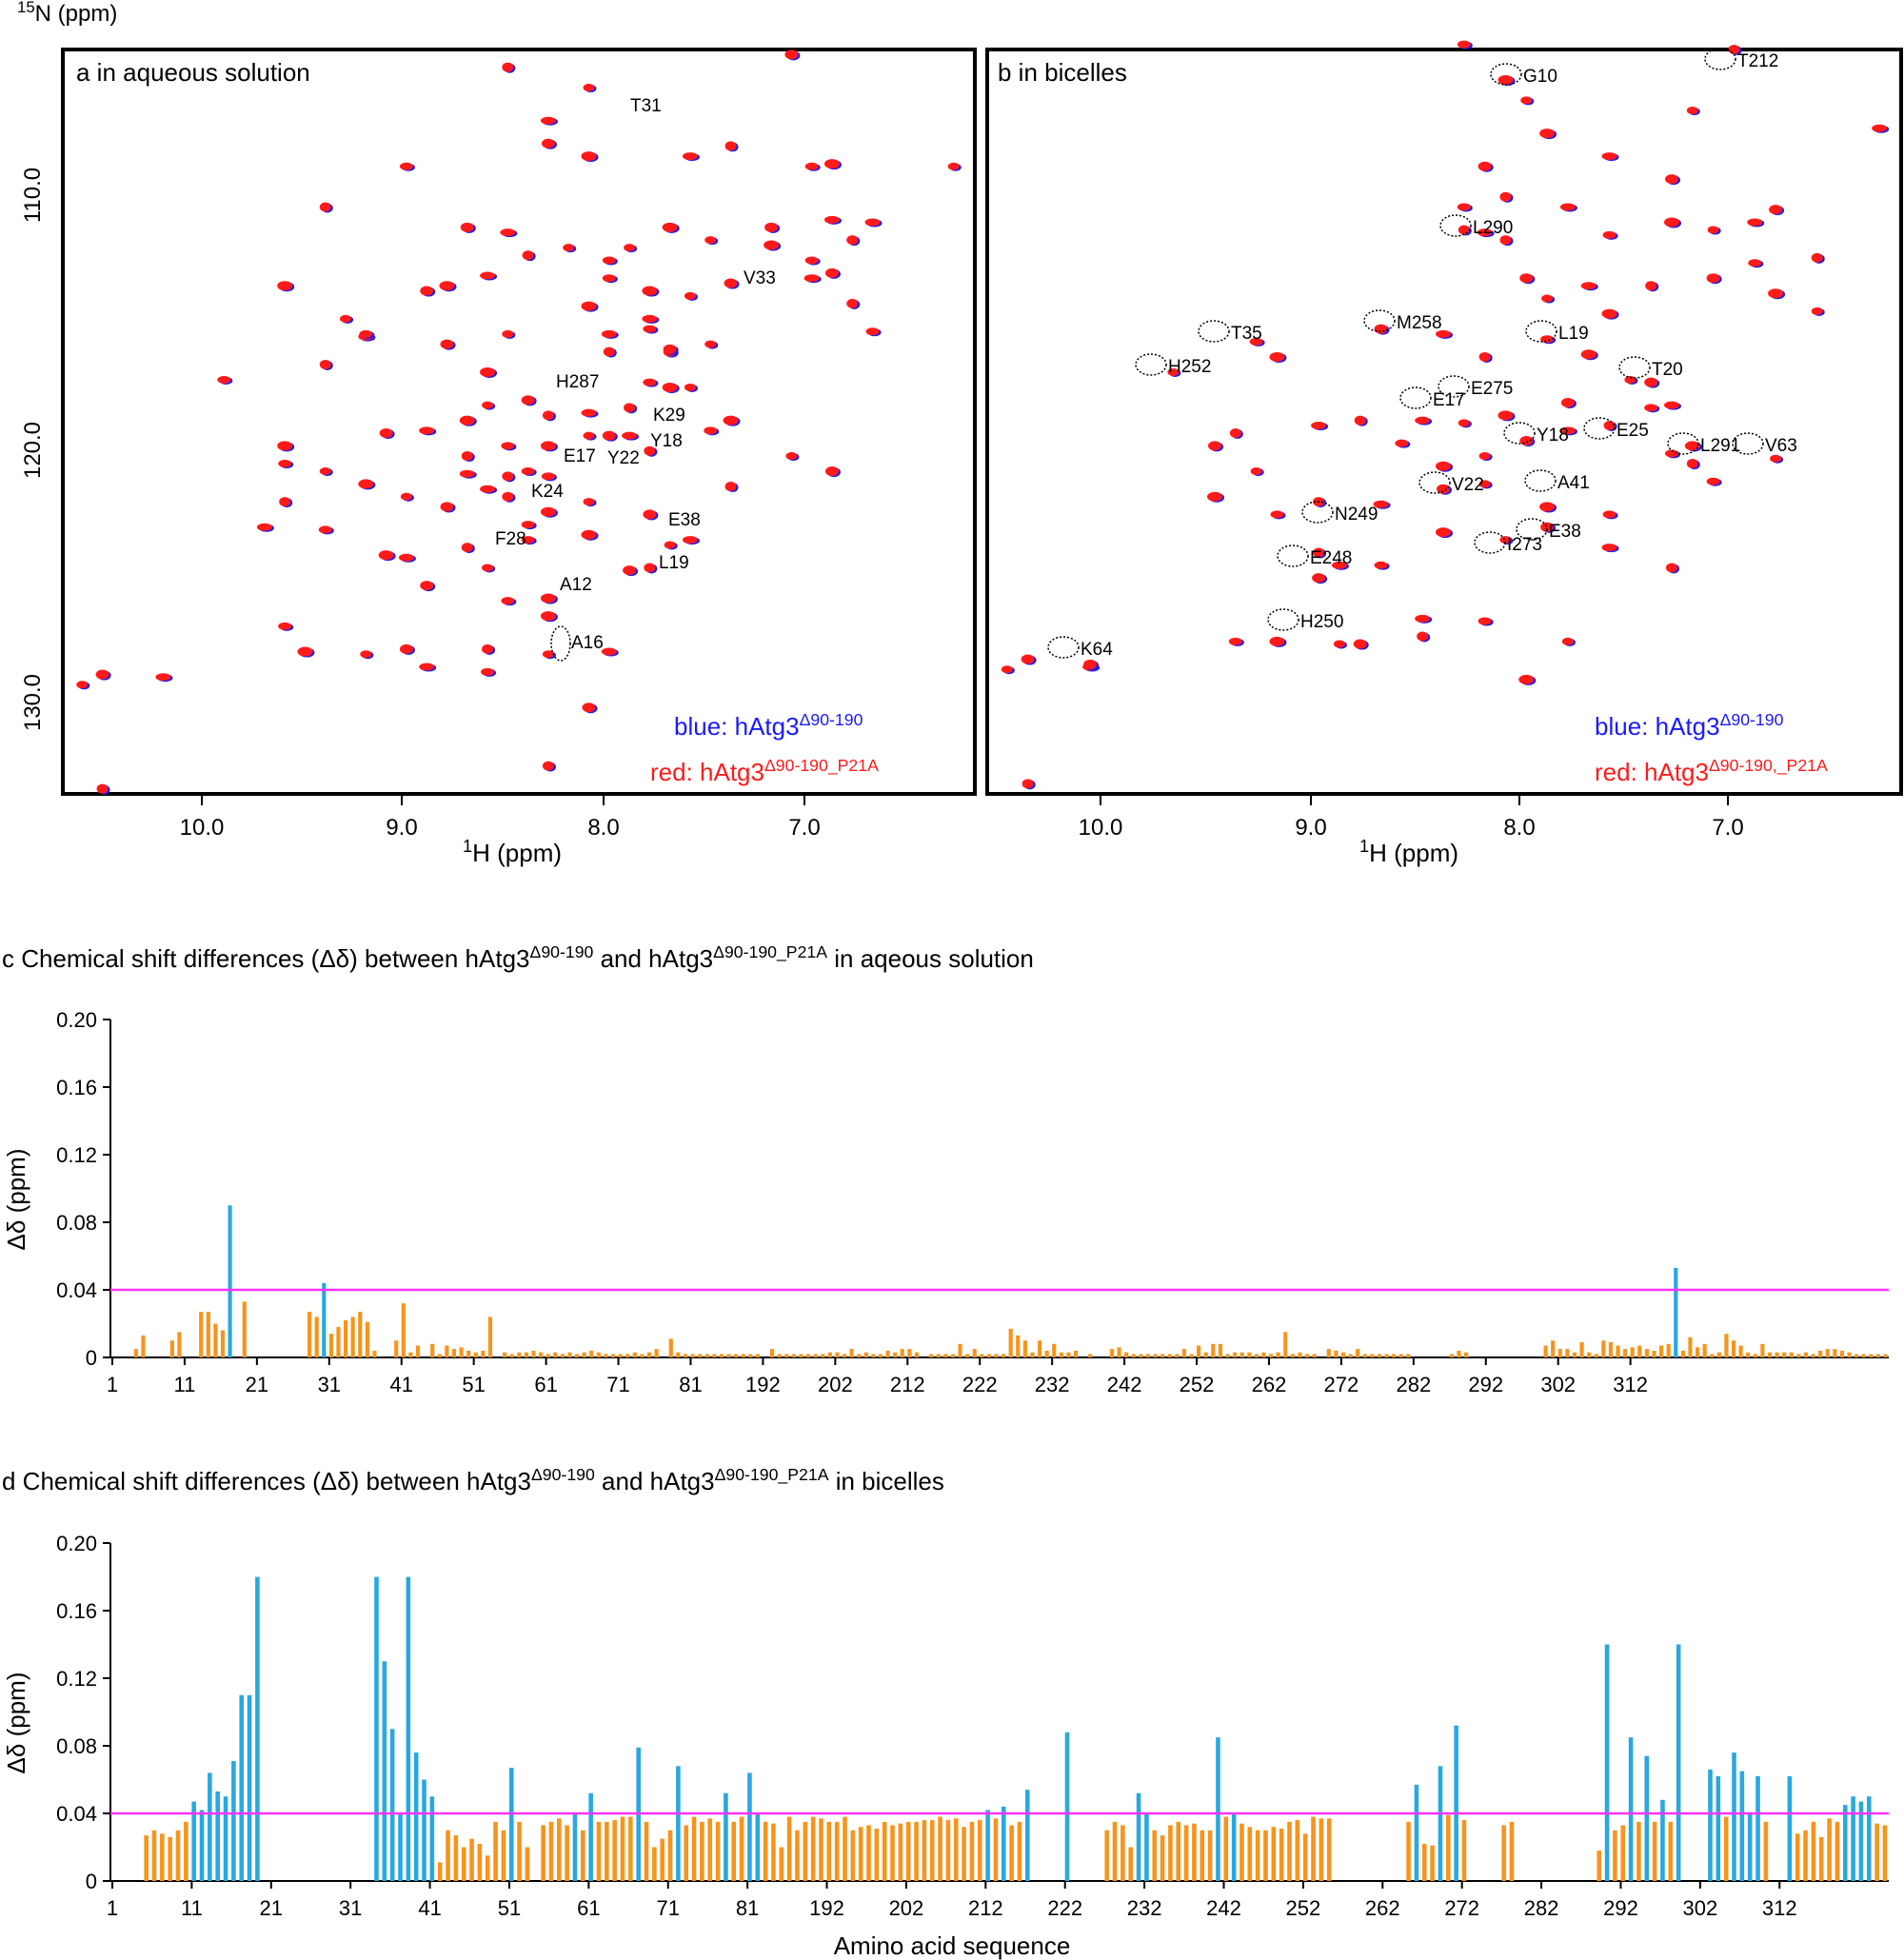 This screenshot has width=1904, height=1960. I want to click on y-tick-label: 0.04, so click(76, 1290).